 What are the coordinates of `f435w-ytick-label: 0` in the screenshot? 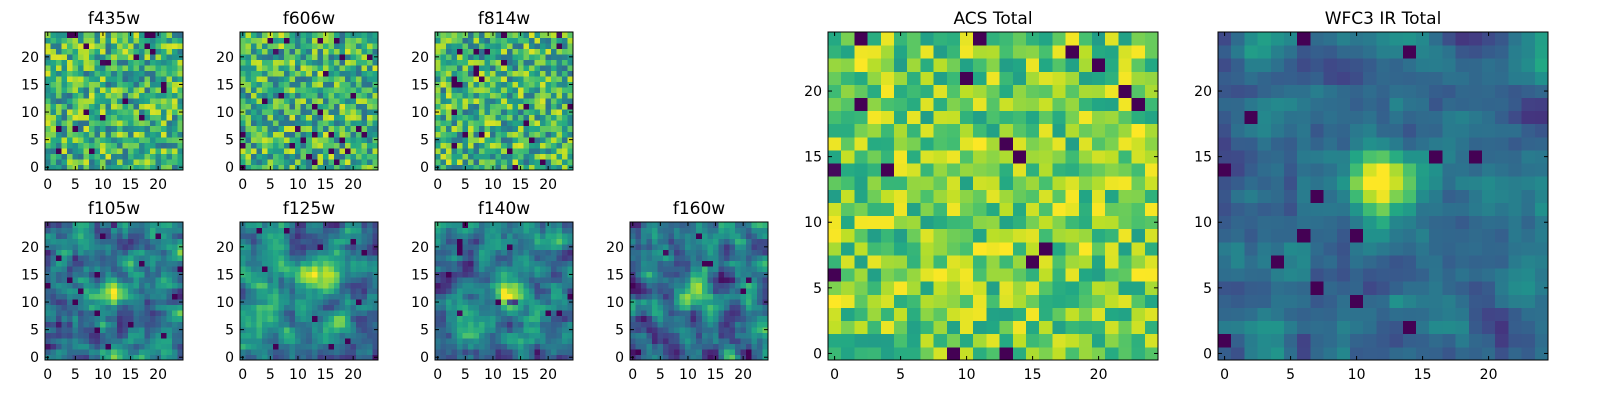 It's located at (34, 168).